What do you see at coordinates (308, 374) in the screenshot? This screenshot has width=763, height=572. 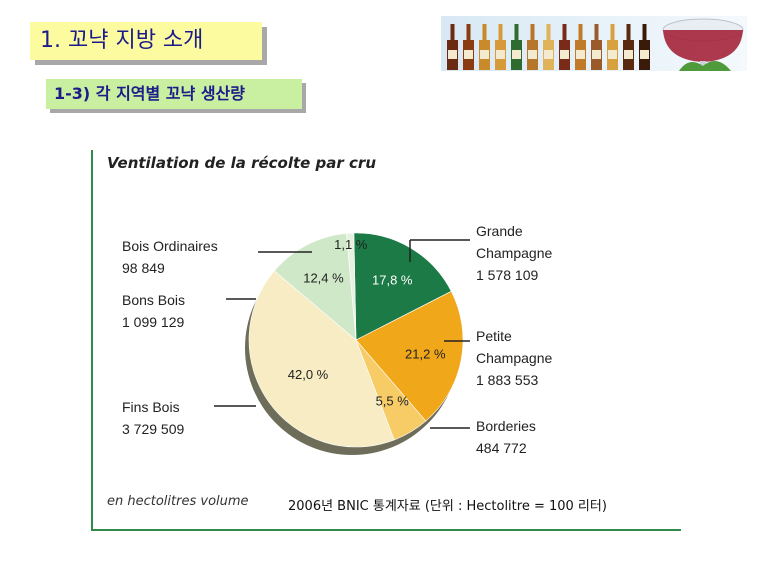 I see `pie-percent-label: 42,0 %` at bounding box center [308, 374].